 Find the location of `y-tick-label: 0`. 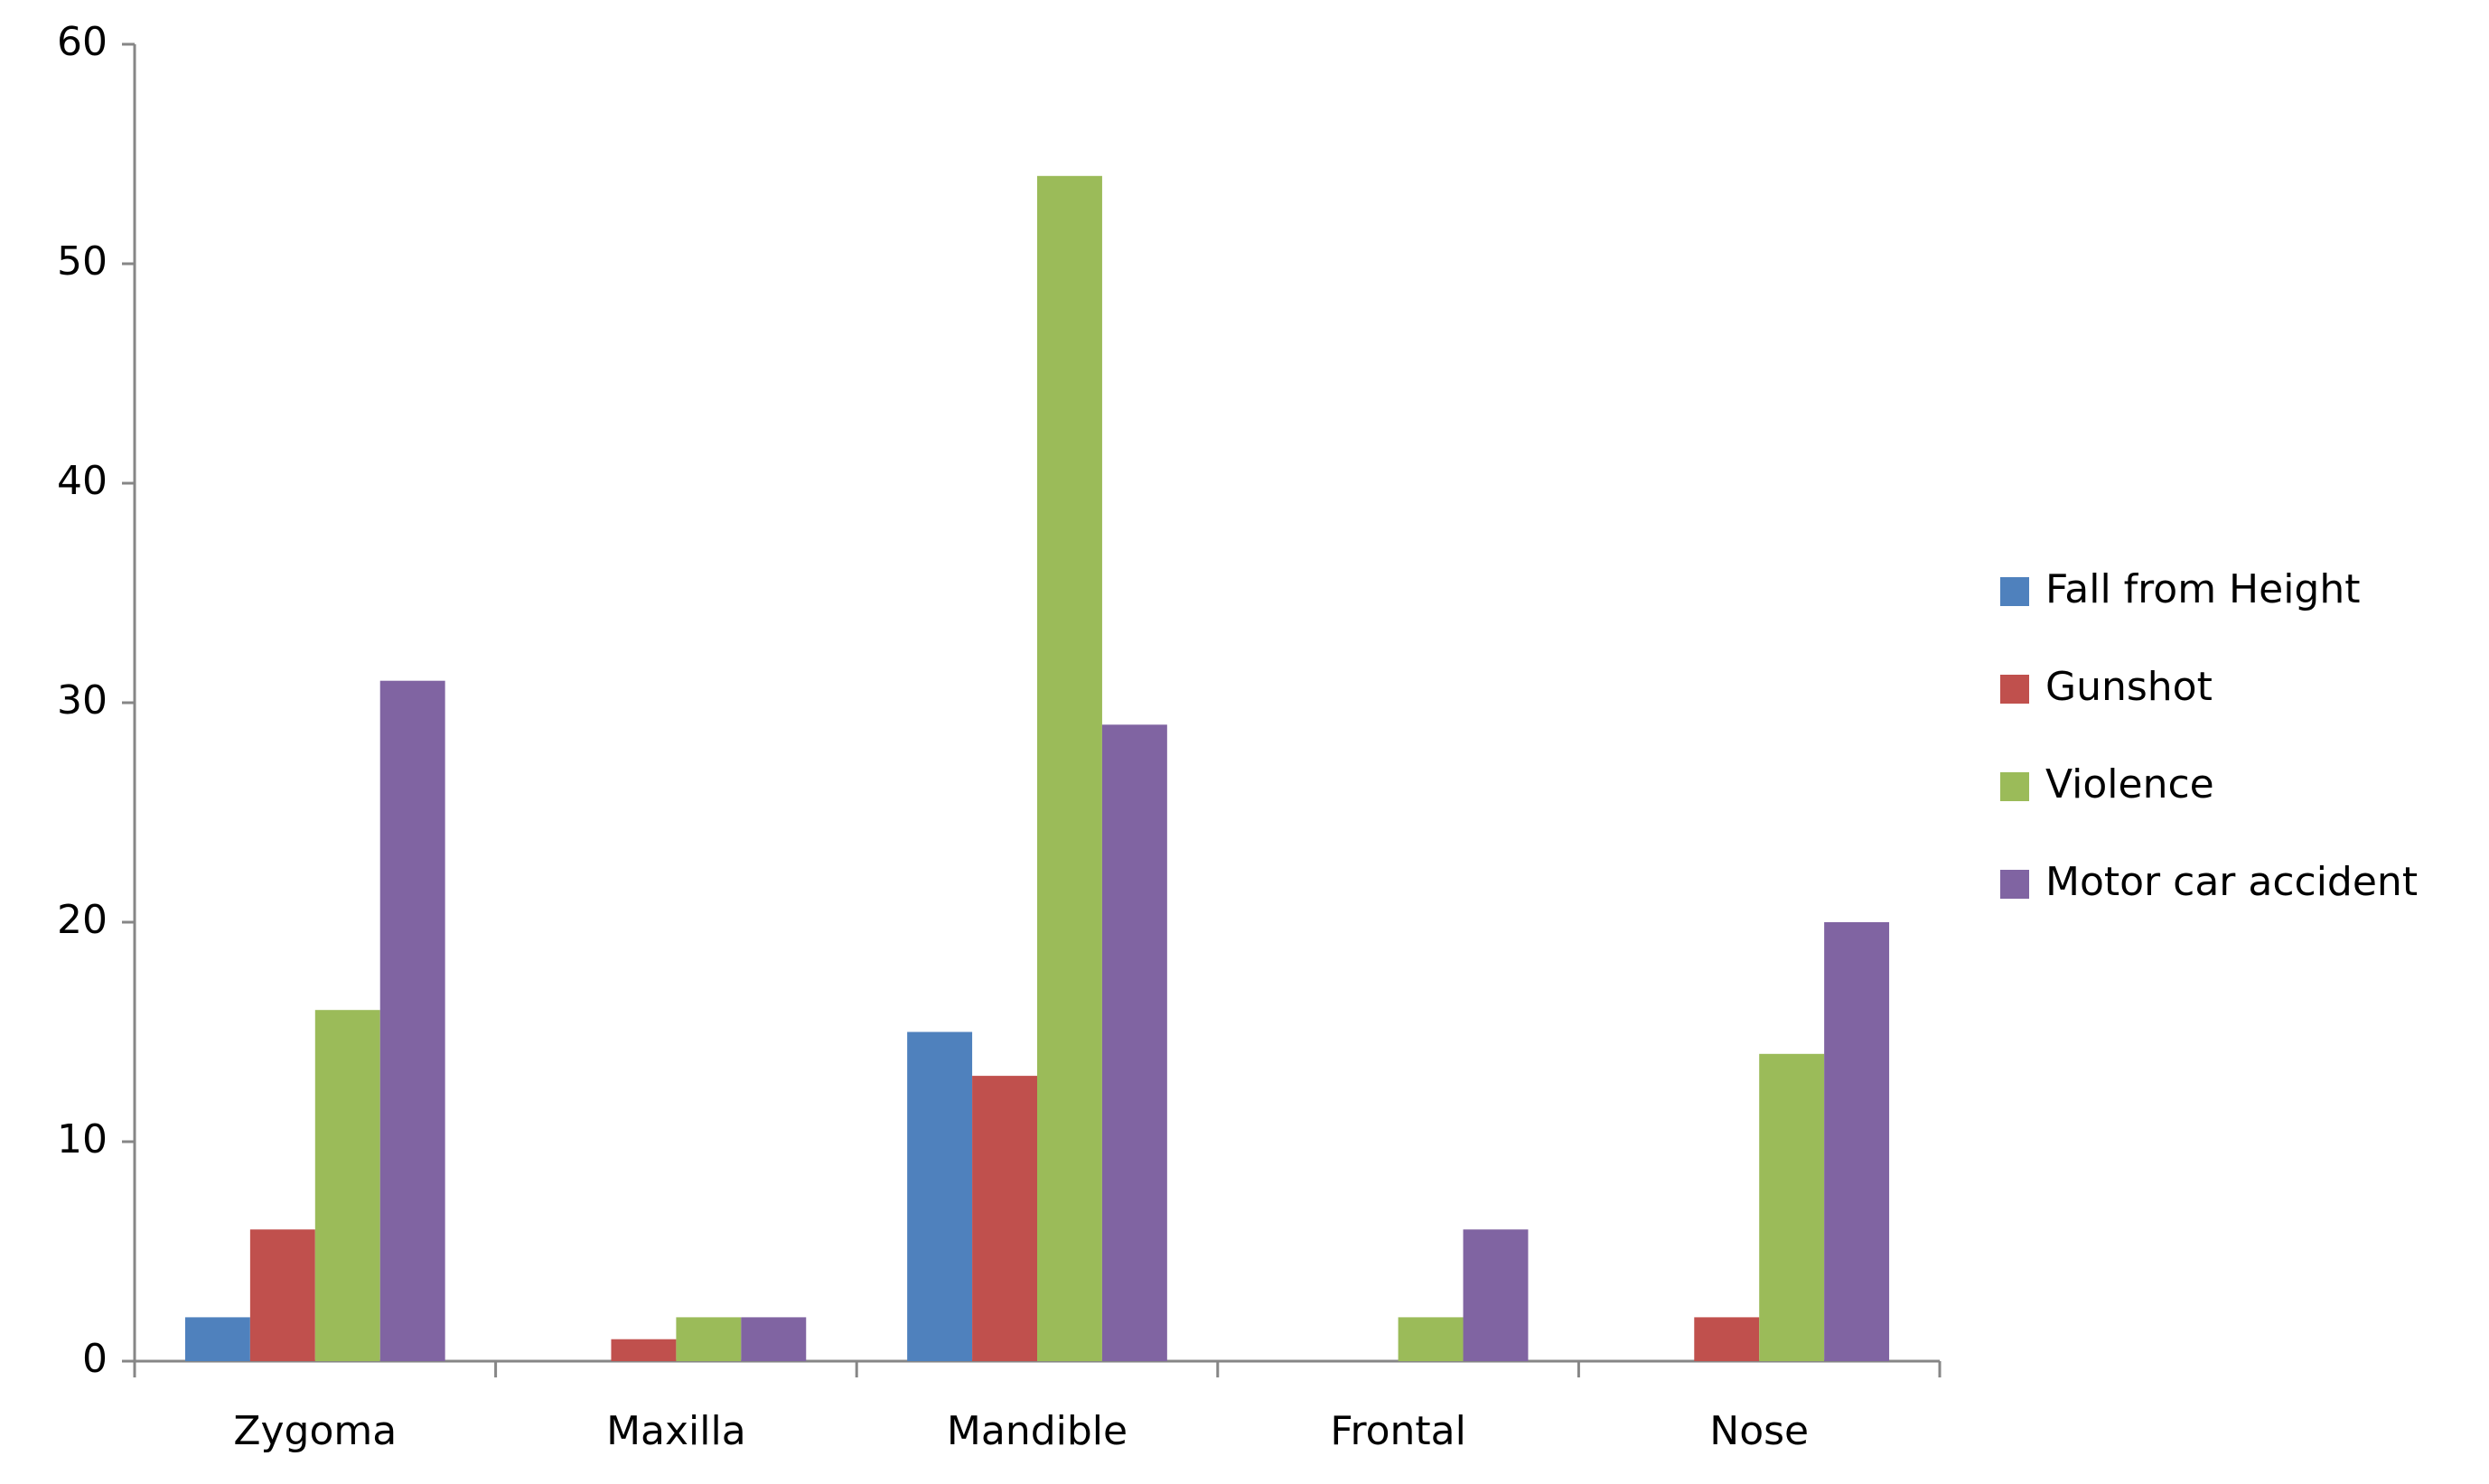

y-tick-label: 0 is located at coordinates (95, 1359).